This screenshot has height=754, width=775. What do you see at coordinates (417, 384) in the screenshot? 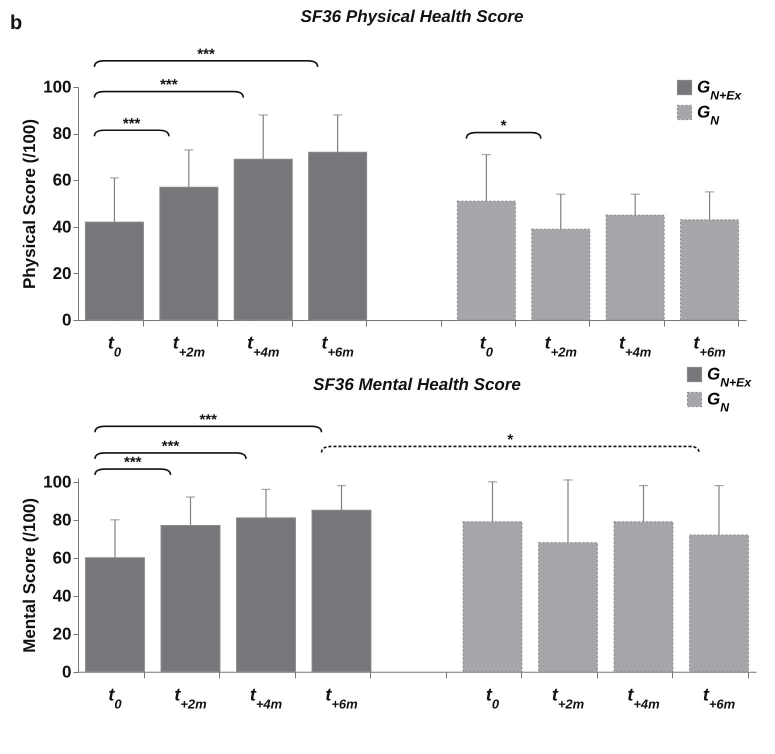
I see `chart-title: SF36 Mental Health Score` at bounding box center [417, 384].